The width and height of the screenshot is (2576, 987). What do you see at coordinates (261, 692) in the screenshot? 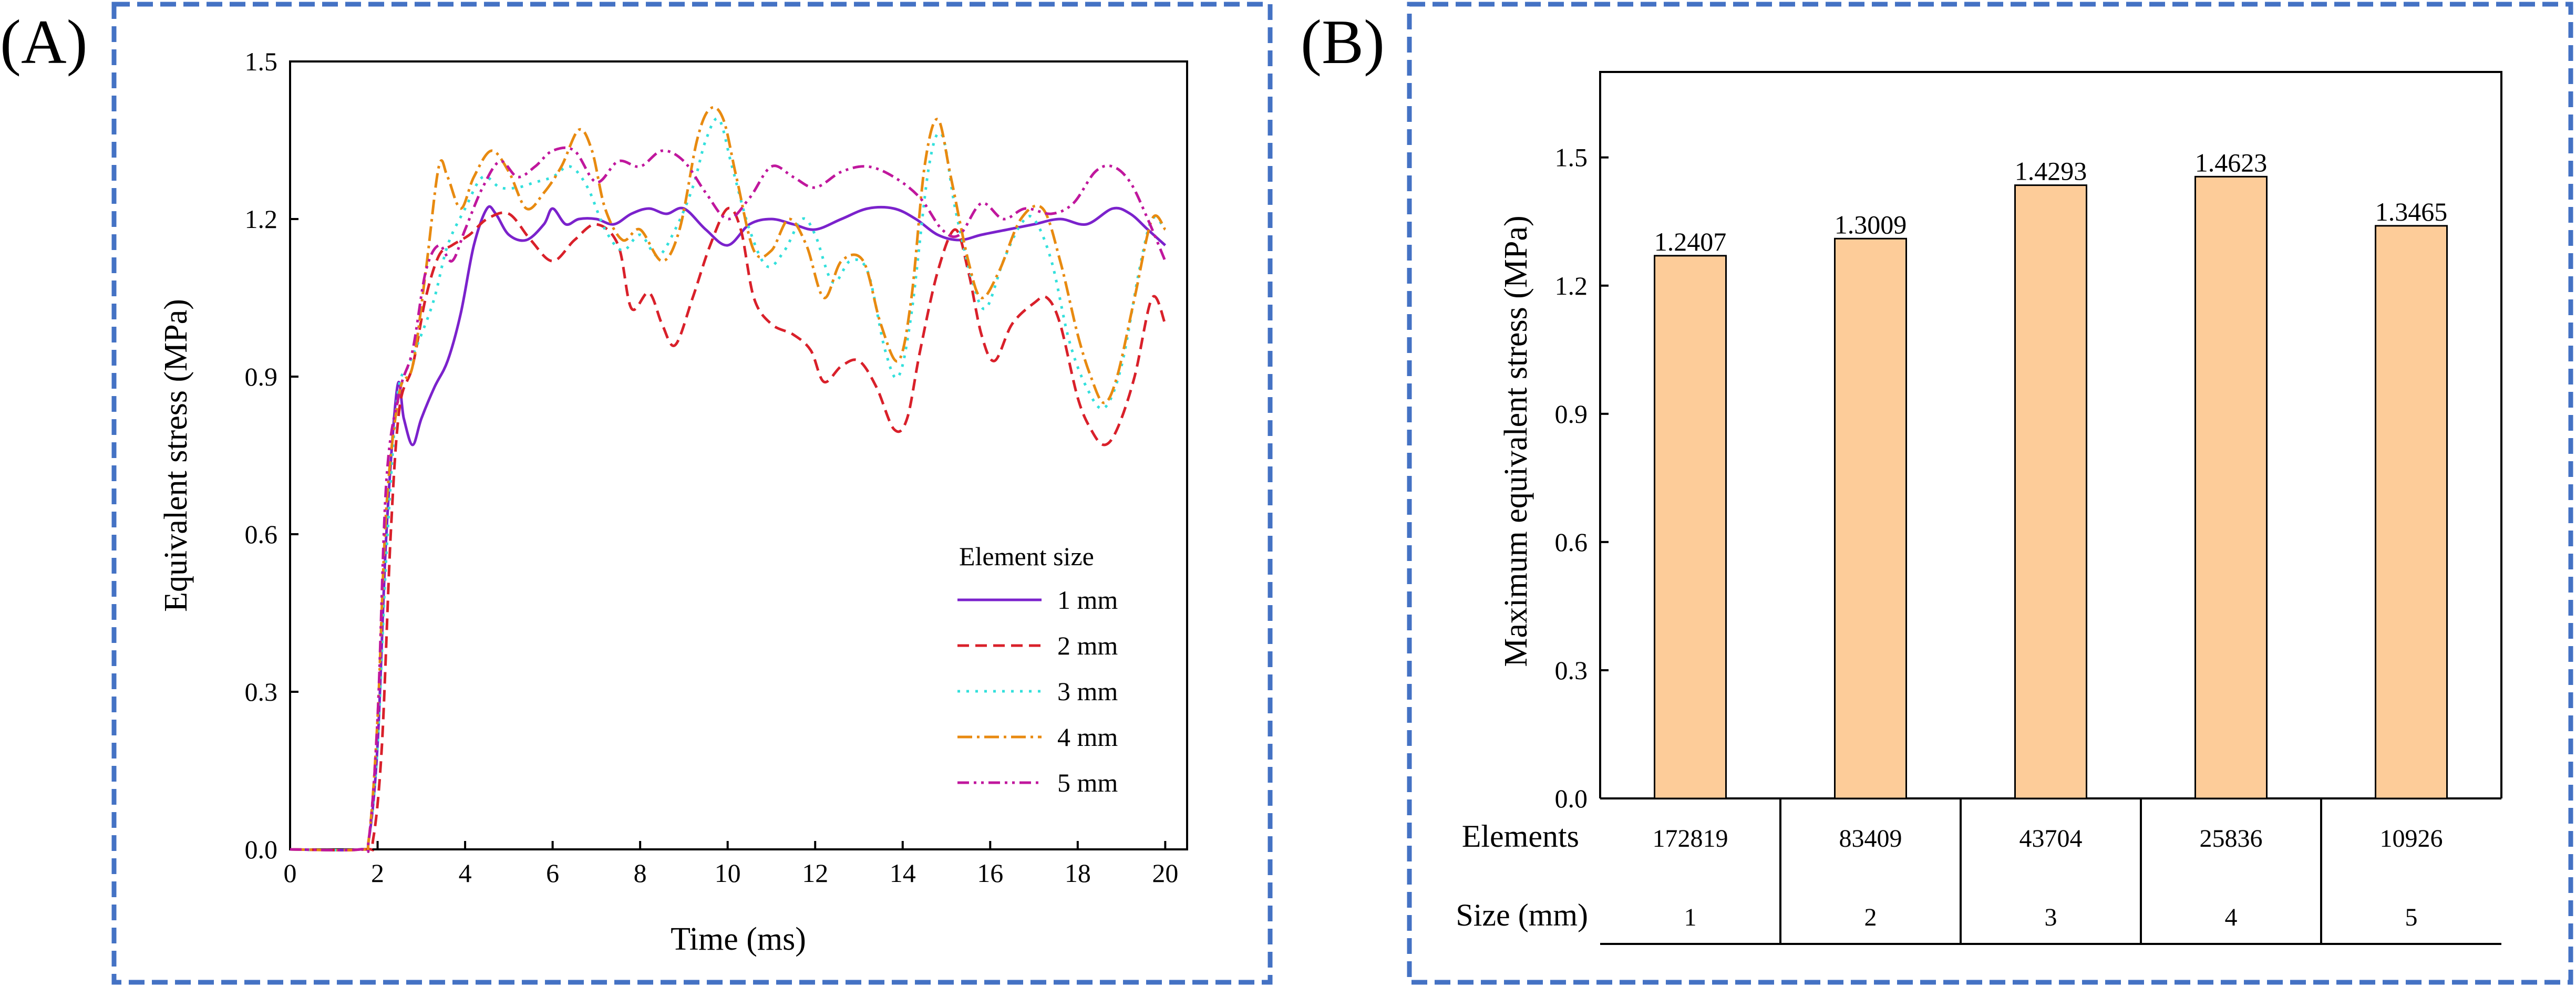
I see `chart-a-ytick-label: 0.3` at bounding box center [261, 692].